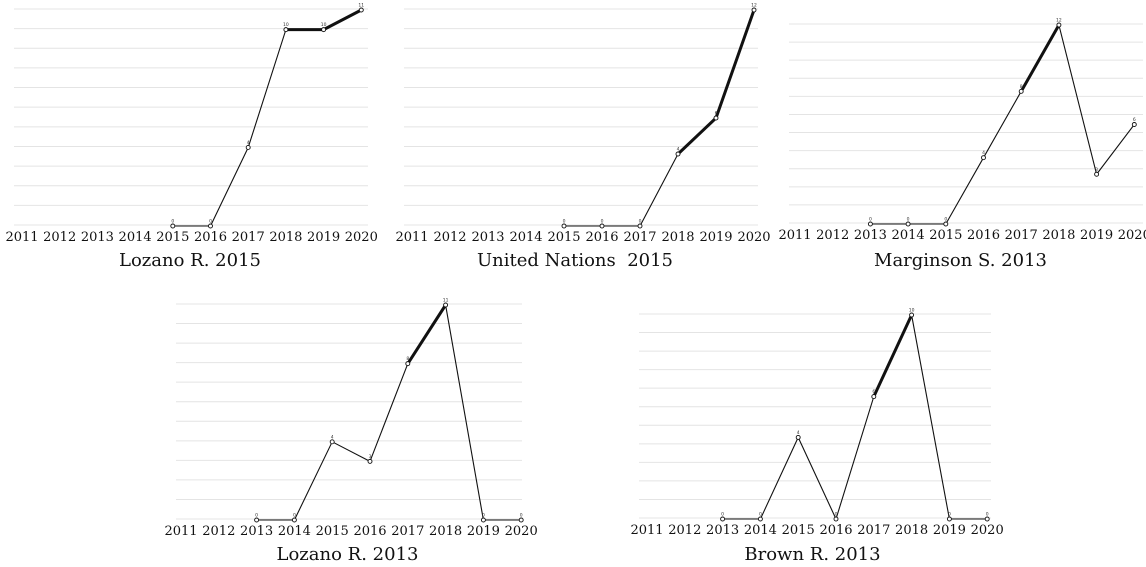  What do you see at coordinates (1096, 170) in the screenshot?
I see `data-label: 3` at bounding box center [1096, 170].